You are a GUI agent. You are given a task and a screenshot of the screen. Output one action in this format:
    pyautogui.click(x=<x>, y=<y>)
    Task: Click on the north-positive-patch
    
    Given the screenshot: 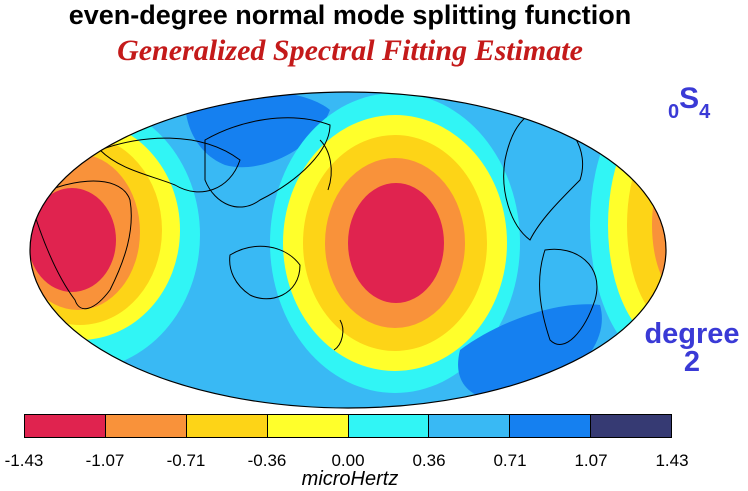 What is the action you would take?
    pyautogui.click(x=257, y=130)
    